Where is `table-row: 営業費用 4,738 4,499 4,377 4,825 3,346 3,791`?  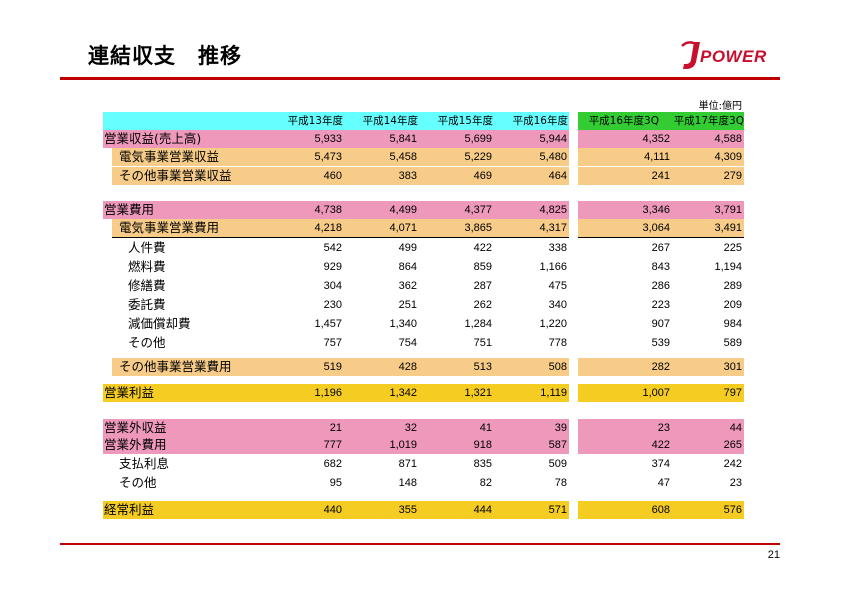
table-row: 営業費用 4,738 4,499 4,377 4,825 3,346 3,791 is located at coordinates (421, 210).